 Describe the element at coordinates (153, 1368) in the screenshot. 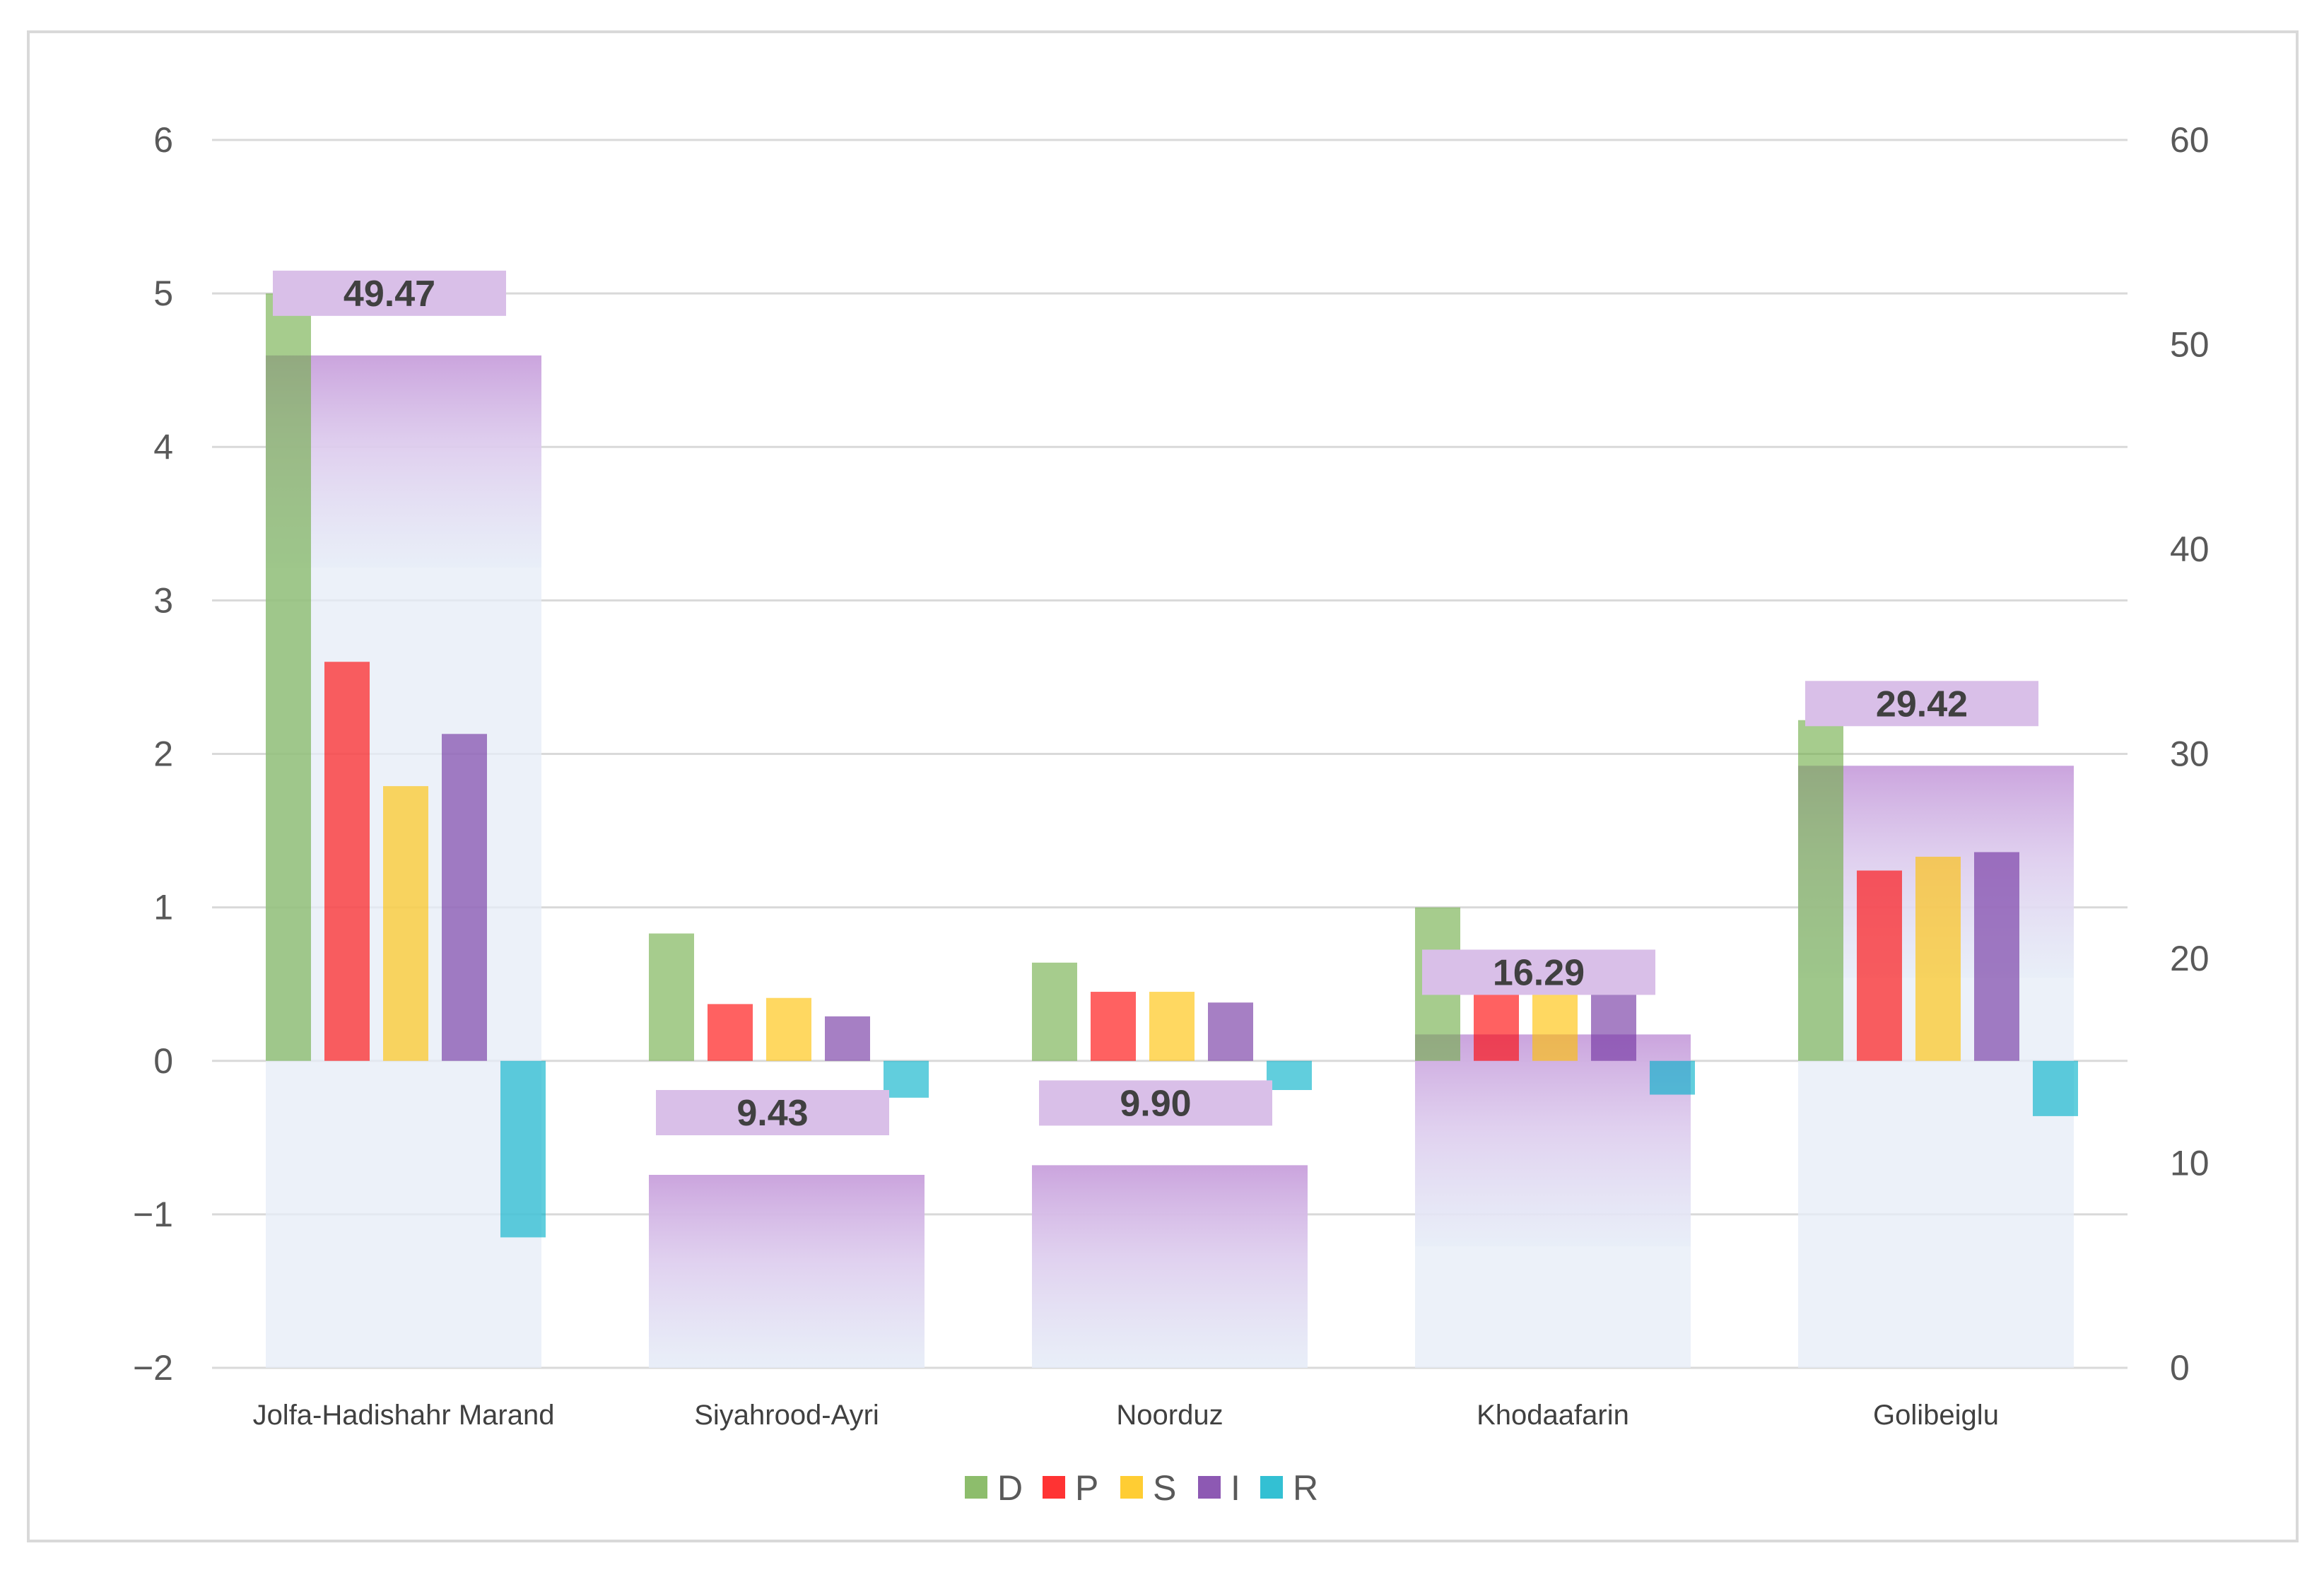

I see `y-tick-label: −2` at that location.